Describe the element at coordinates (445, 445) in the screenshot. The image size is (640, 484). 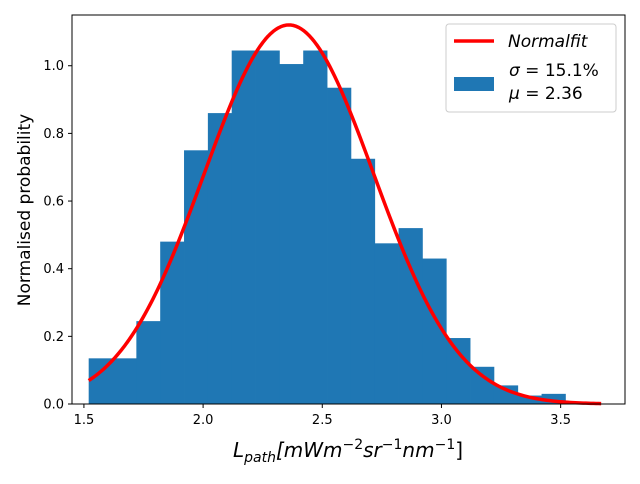
I see `x-label-exp3: −1` at that location.